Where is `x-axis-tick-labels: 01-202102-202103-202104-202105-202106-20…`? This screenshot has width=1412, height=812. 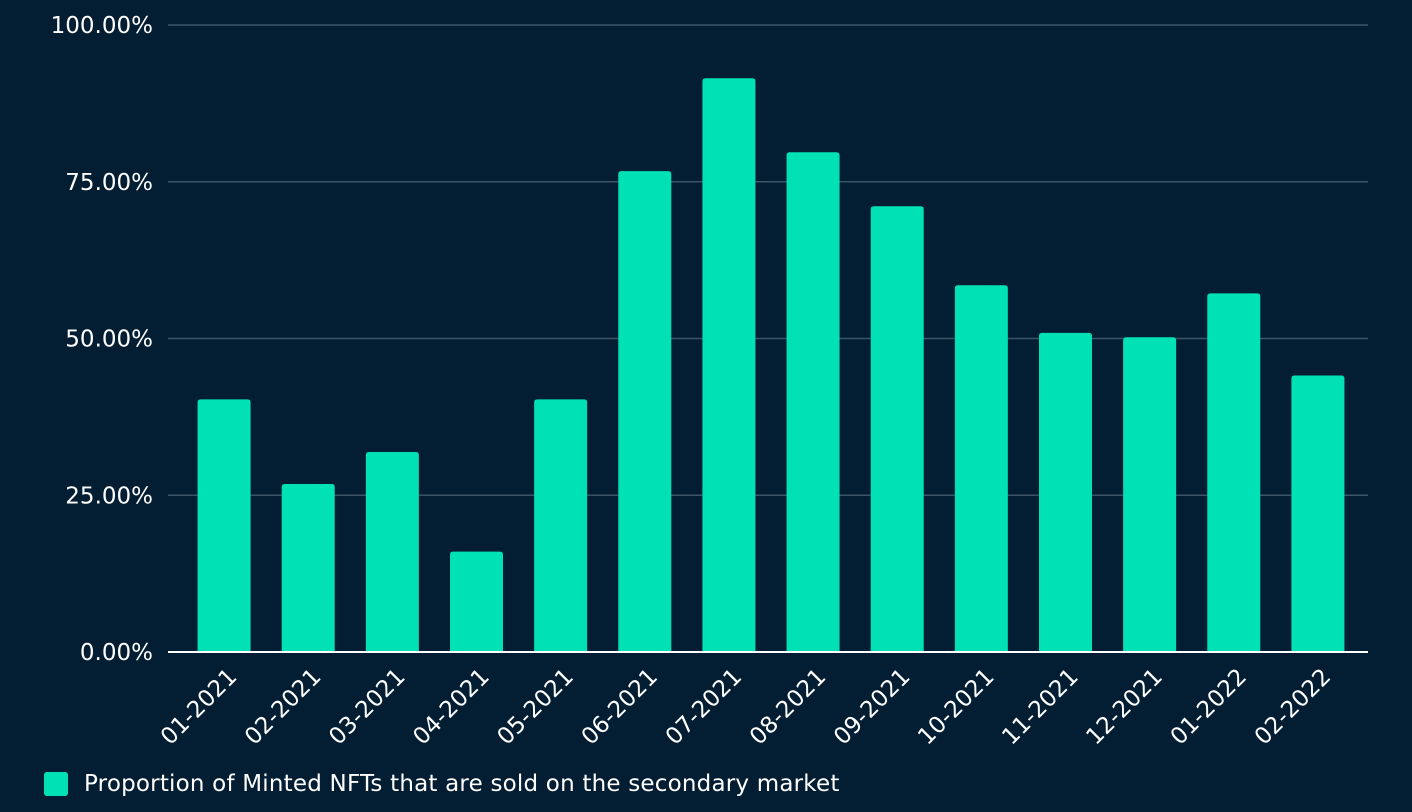
x-axis-tick-labels: 01-202102-202103-202104-202105-202106-20… is located at coordinates (746, 707).